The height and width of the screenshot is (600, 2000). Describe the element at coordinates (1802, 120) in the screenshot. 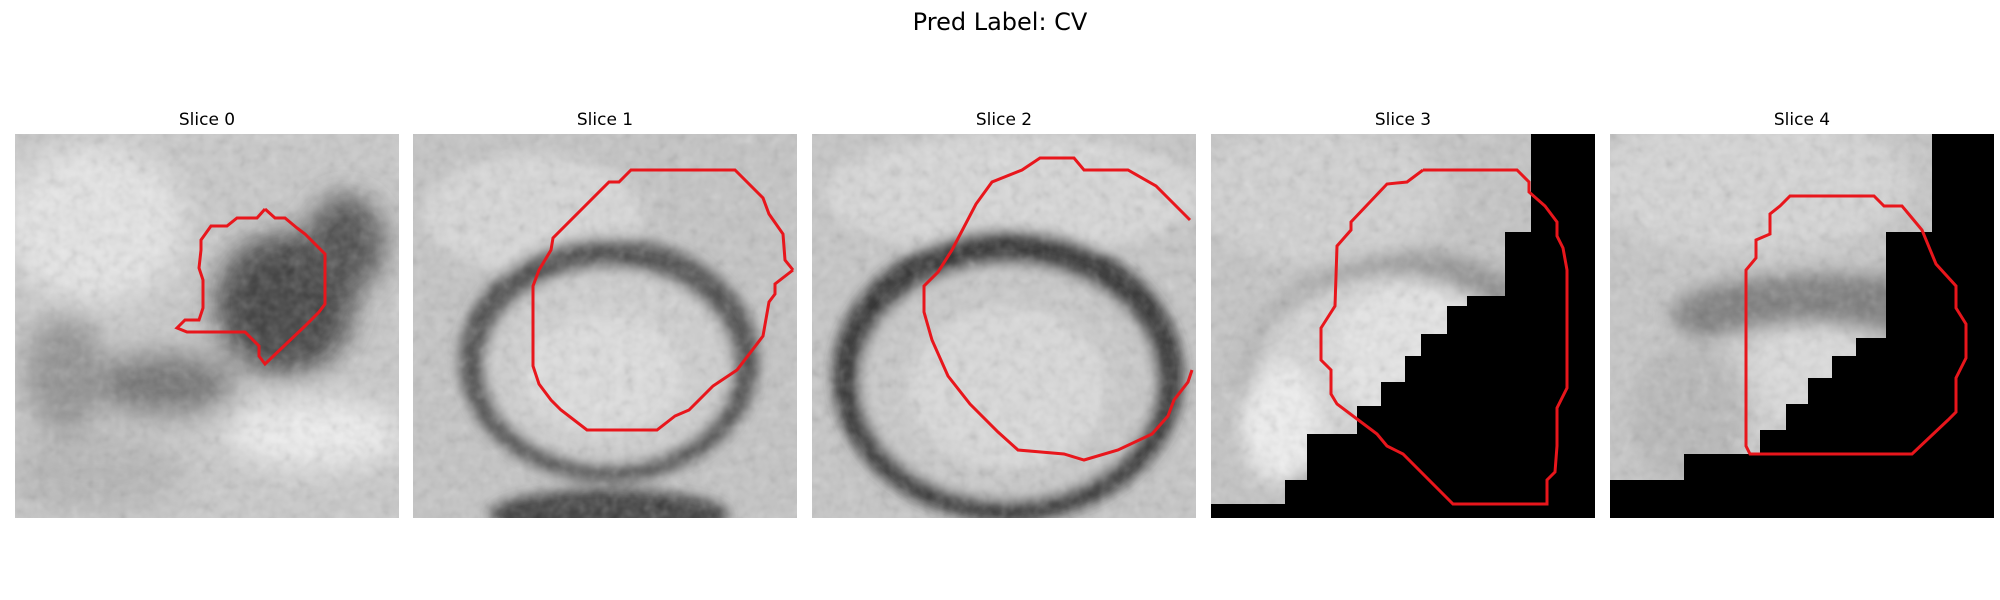

I see `slice-title-4: Slice 4` at that location.